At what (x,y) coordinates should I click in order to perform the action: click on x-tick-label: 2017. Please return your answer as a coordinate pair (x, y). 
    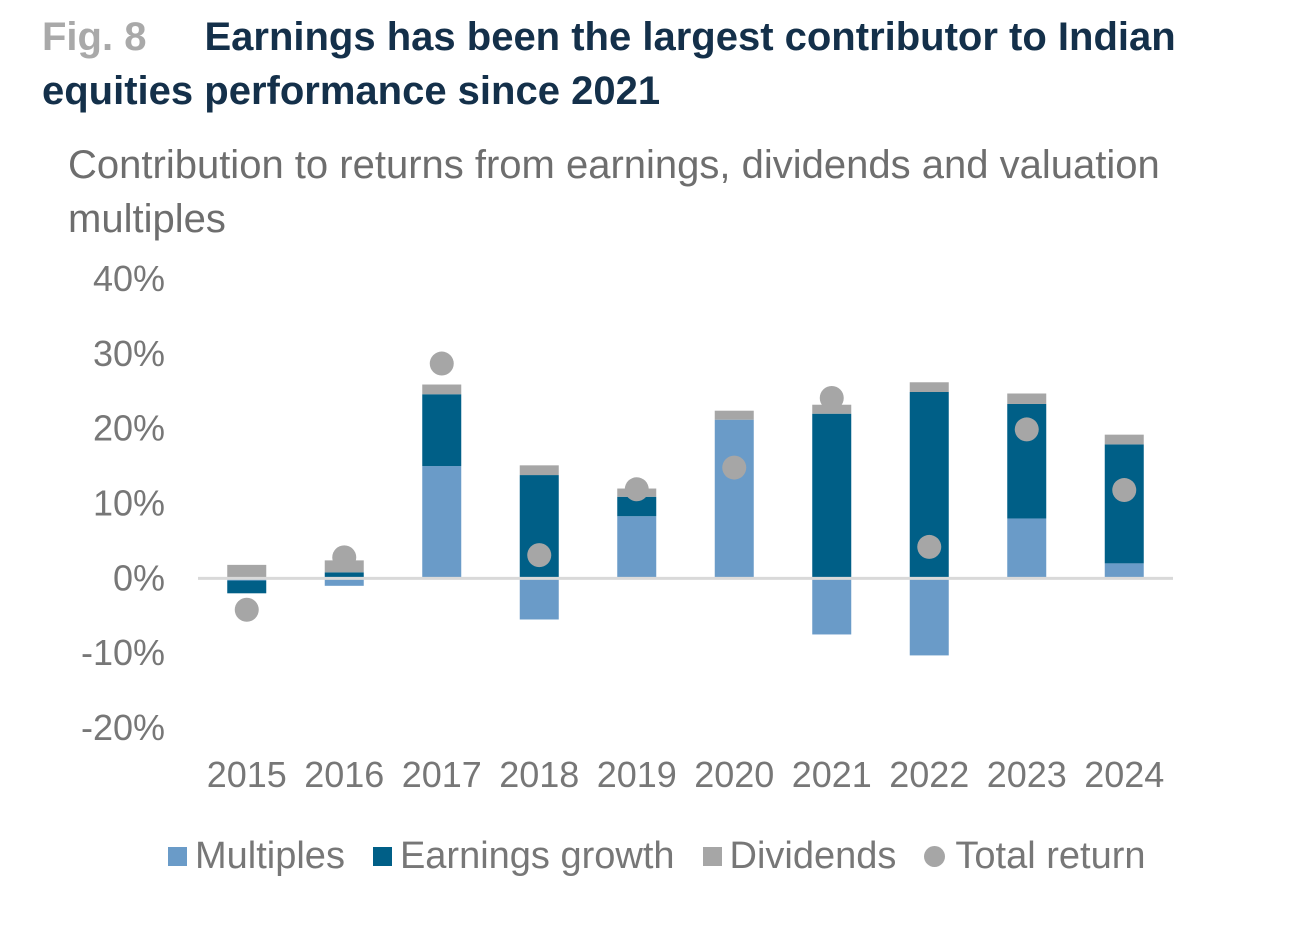
    Looking at the image, I should click on (442, 774).